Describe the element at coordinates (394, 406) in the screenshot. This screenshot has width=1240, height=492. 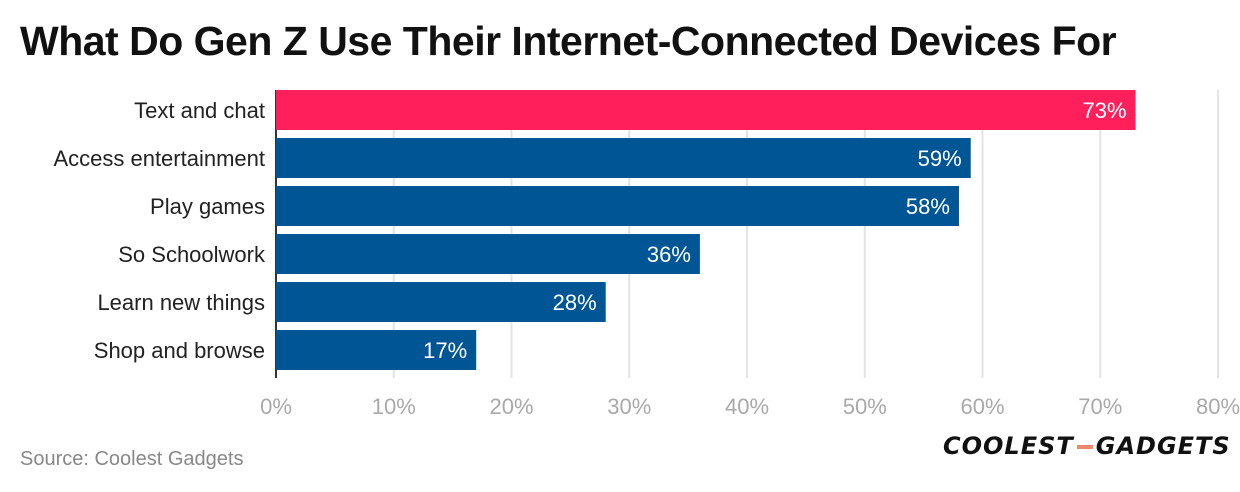
I see `x-tick-label: 10%` at that location.